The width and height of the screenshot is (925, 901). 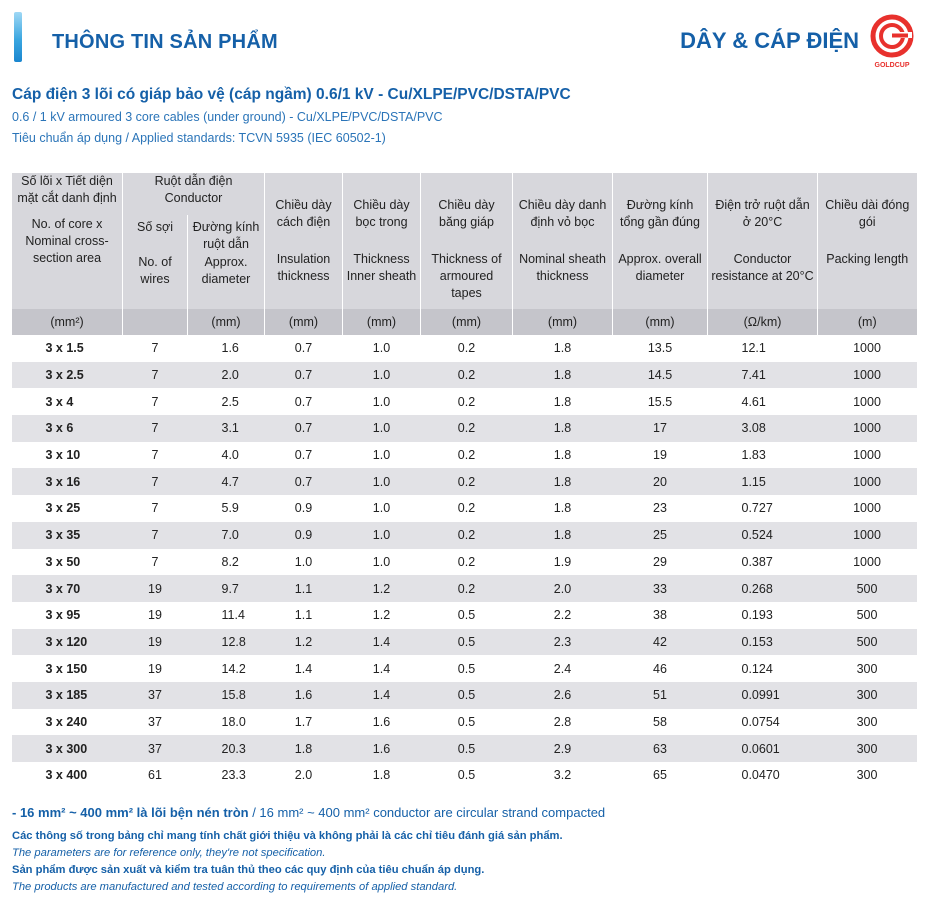 What do you see at coordinates (660, 695) in the screenshot?
I see `table-cell: 51` at bounding box center [660, 695].